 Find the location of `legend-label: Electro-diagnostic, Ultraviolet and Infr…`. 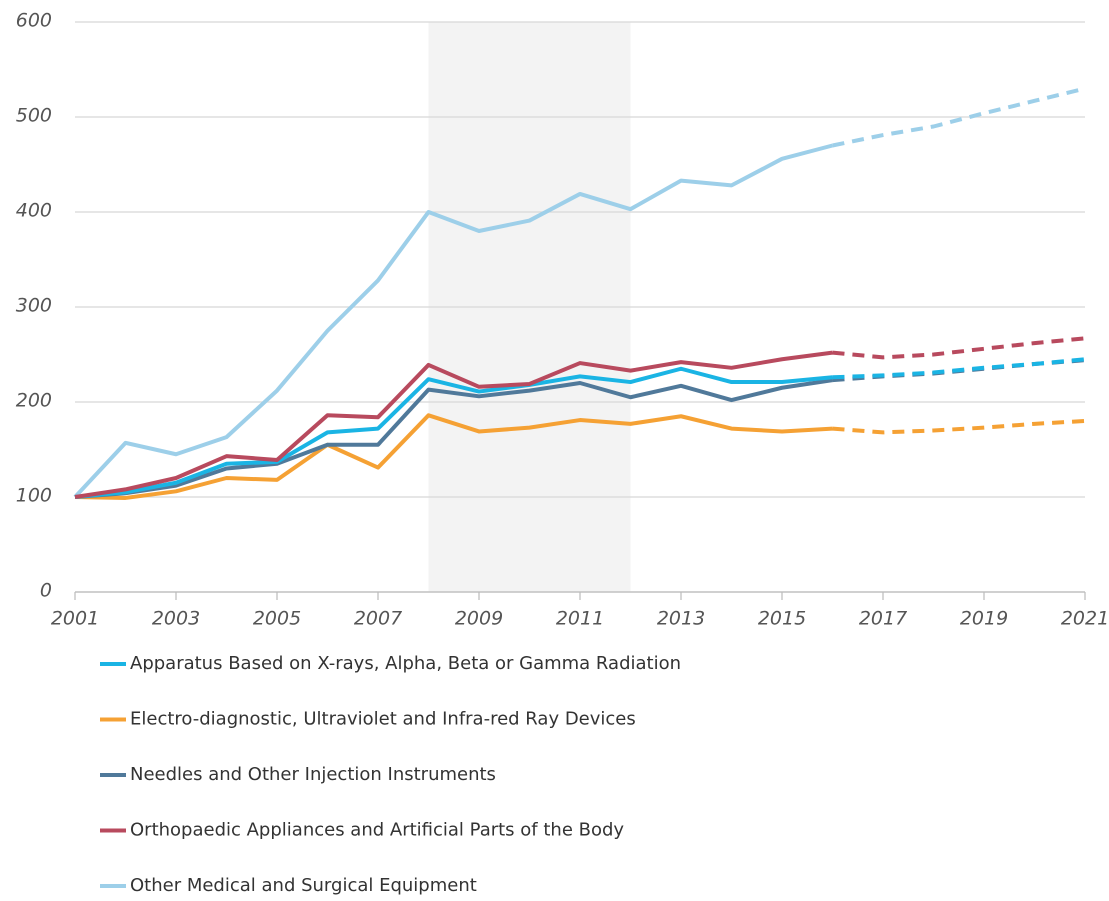

legend-label: Electro-diagnostic, Ultraviolet and Infr… is located at coordinates (383, 719).